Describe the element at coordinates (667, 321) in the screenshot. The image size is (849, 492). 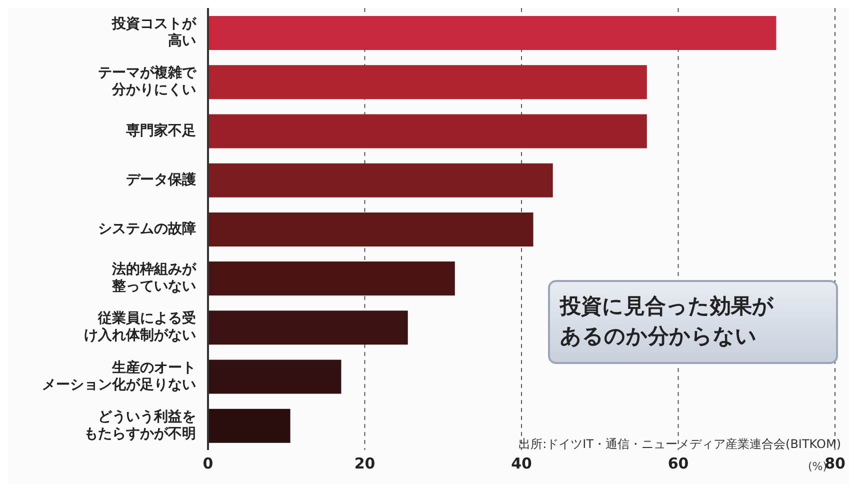
I see `text: 投資に見合った効果があるのか分からない` at that location.